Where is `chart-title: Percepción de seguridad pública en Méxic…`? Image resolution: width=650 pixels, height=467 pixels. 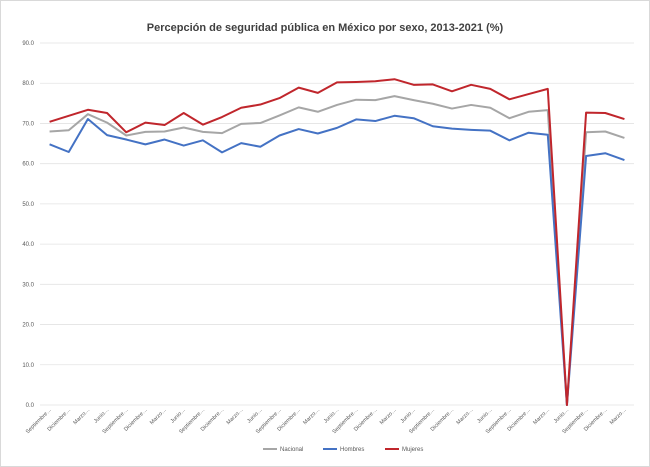
chart-title: Percepción de seguridad pública en Méxic… is located at coordinates (325, 28).